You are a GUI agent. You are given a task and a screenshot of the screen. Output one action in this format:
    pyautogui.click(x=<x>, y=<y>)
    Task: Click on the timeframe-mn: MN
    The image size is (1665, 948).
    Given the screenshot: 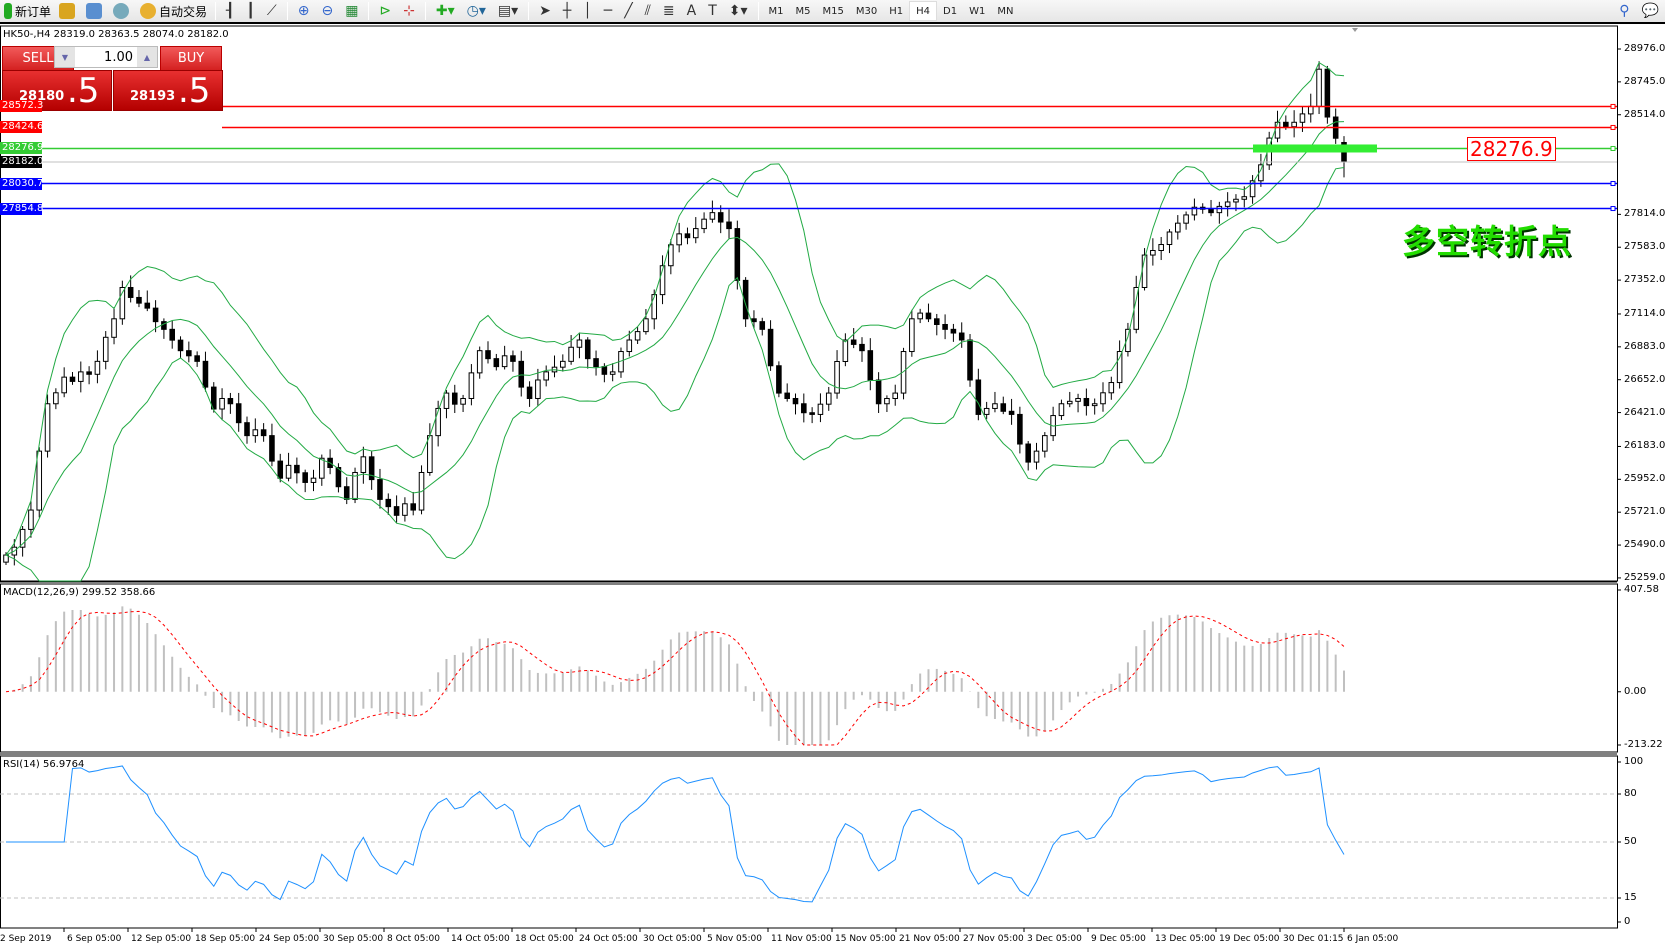 What is the action you would take?
    pyautogui.click(x=1005, y=11)
    